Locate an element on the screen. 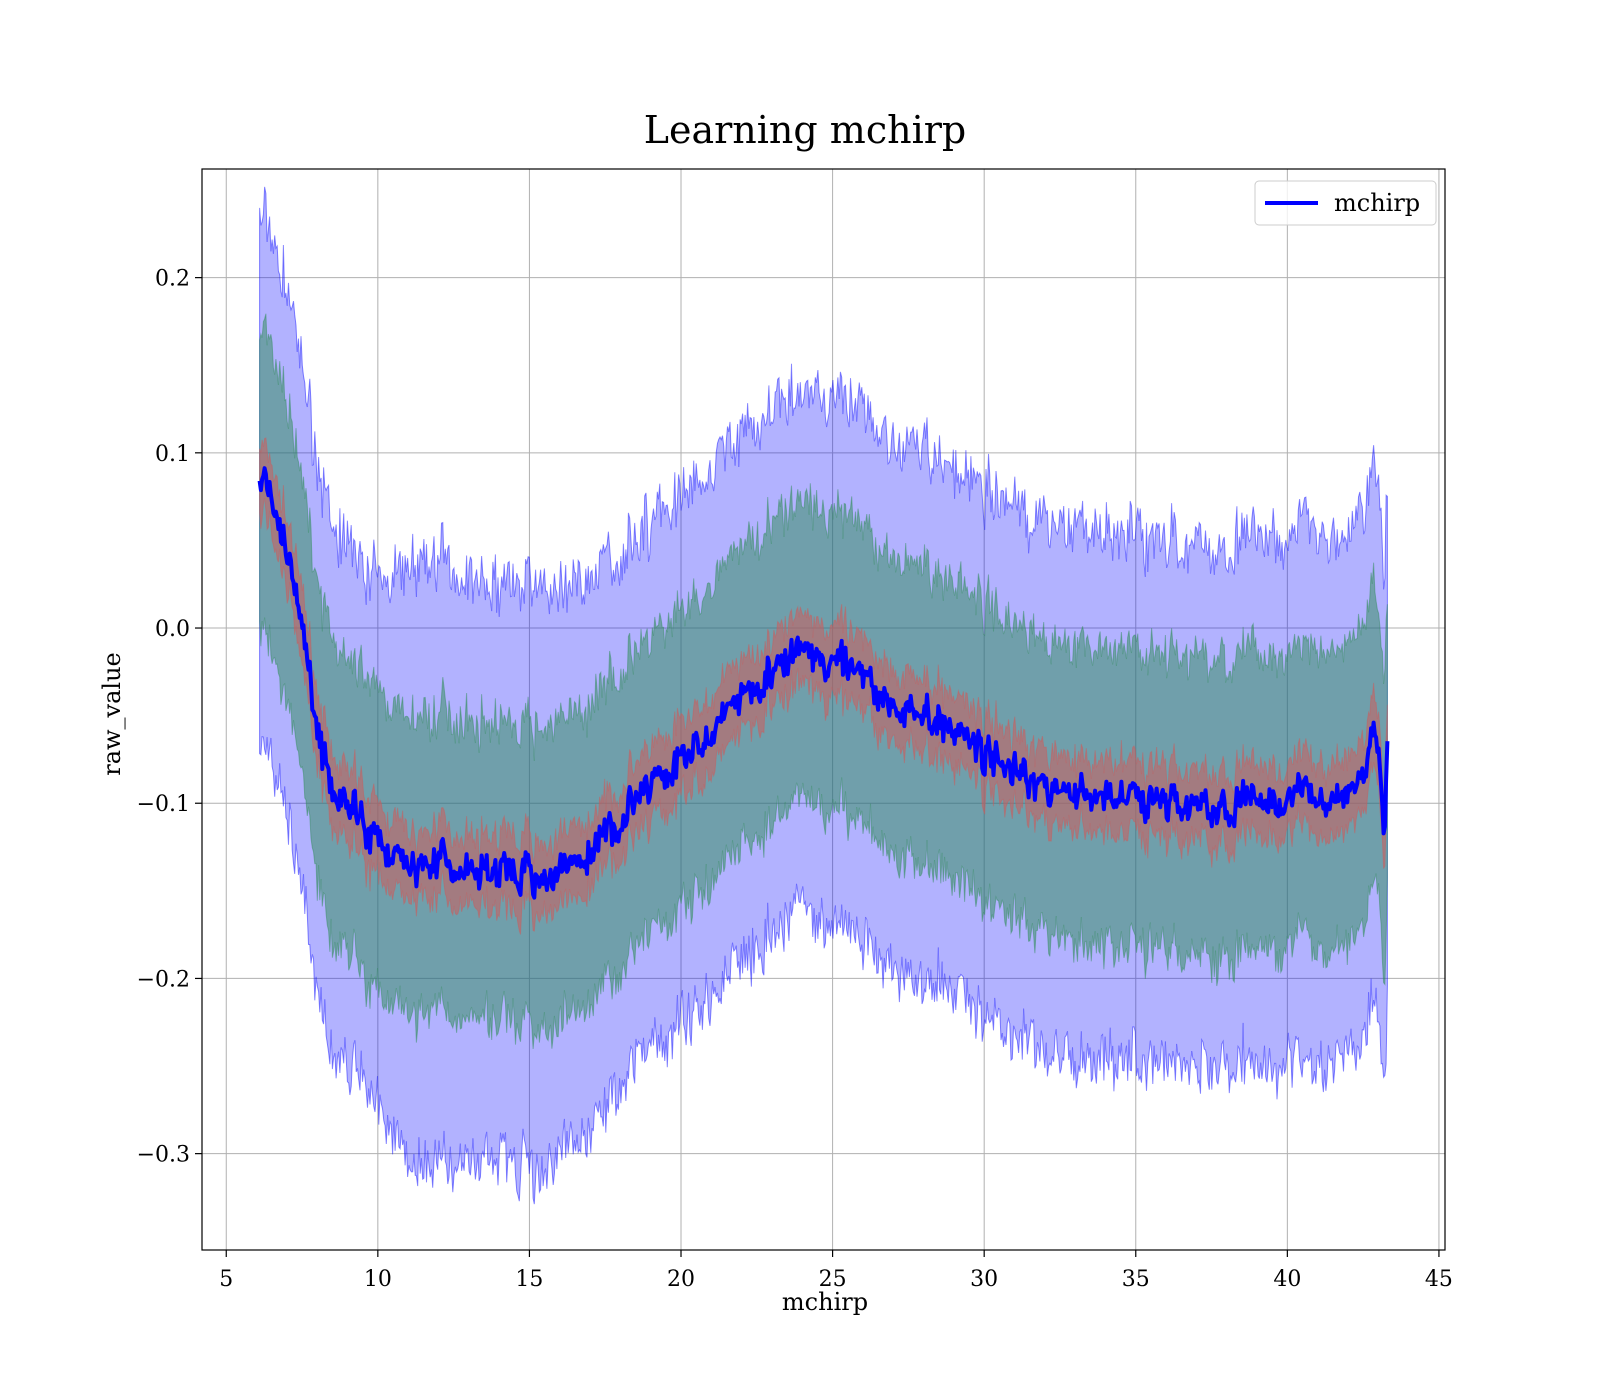  y-tick-label-0: −0.3 is located at coordinates (163, 1155).